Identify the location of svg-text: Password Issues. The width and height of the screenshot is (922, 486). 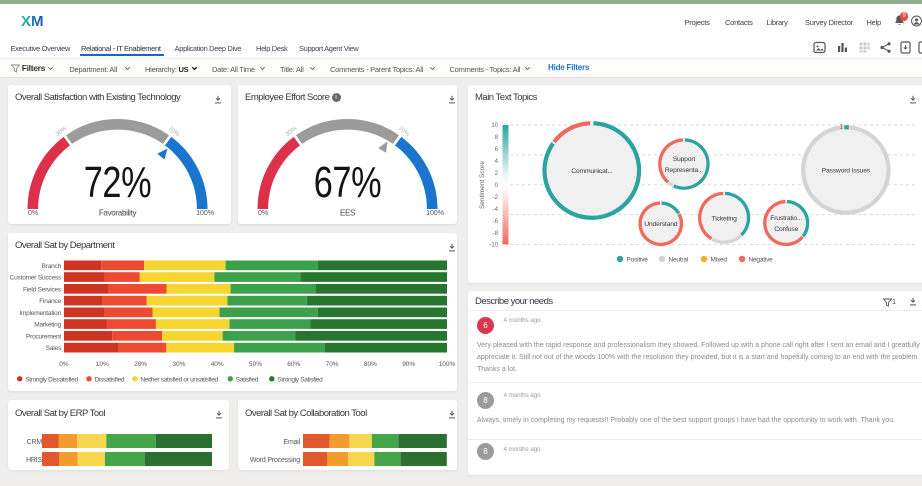
(846, 171).